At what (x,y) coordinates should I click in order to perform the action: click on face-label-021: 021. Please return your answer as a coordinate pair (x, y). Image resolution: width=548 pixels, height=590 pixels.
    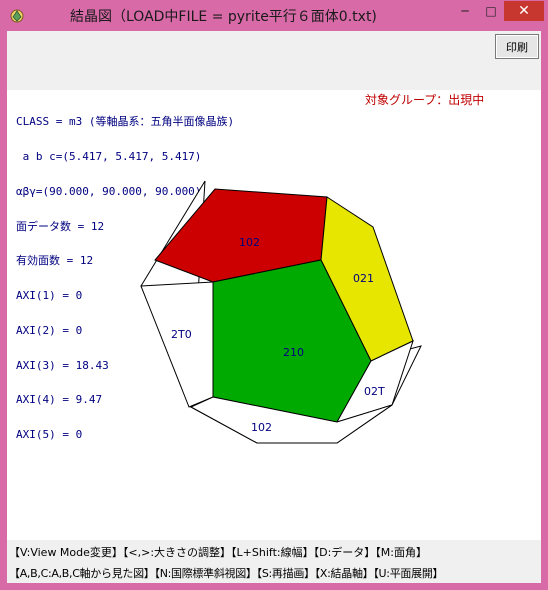
    Looking at the image, I should click on (363, 278).